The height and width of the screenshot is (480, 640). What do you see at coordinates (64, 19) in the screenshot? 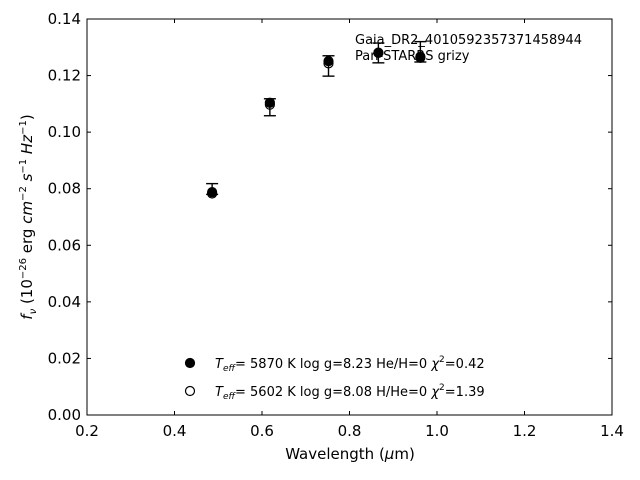
I see `y-tick-label: 0.14` at bounding box center [64, 19].